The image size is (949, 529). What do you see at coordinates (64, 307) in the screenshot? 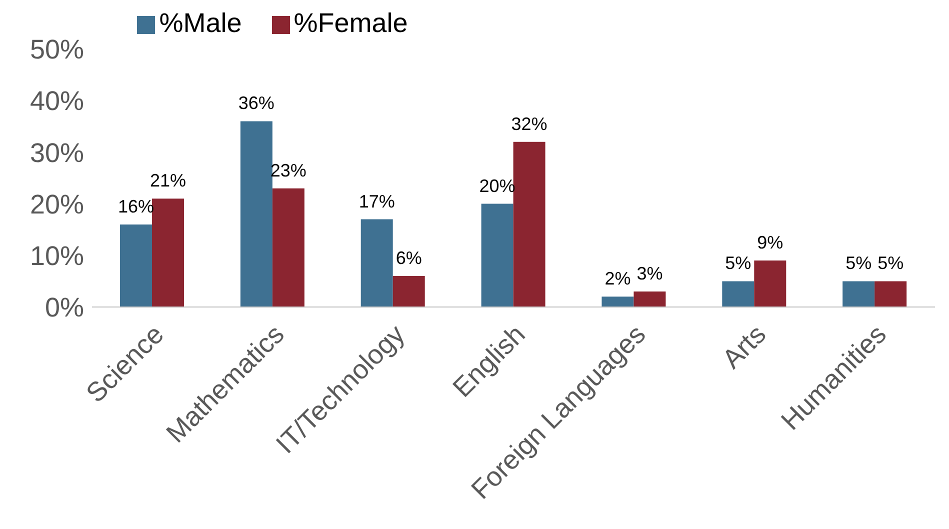
I see `y-tick-label: 0%` at bounding box center [64, 307].